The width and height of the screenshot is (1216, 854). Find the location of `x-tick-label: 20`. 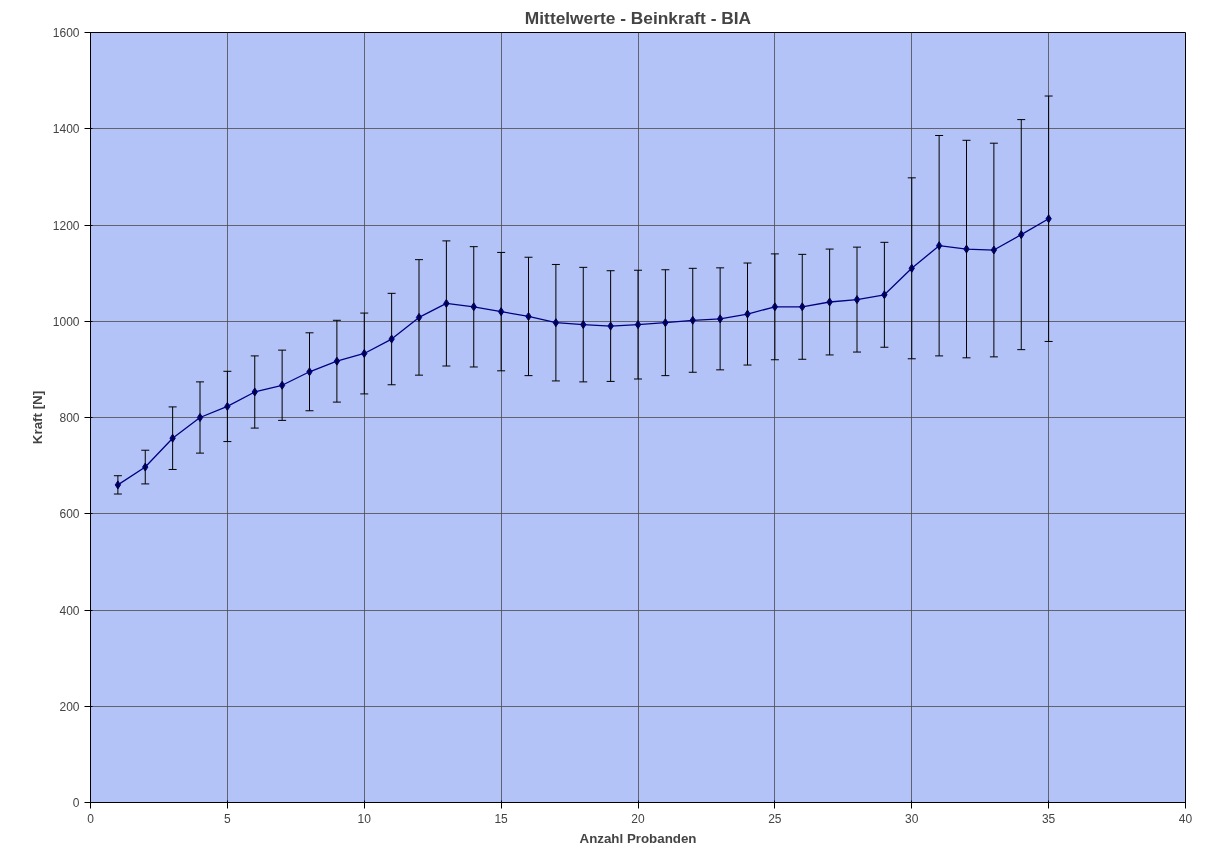

x-tick-label: 20 is located at coordinates (638, 818).